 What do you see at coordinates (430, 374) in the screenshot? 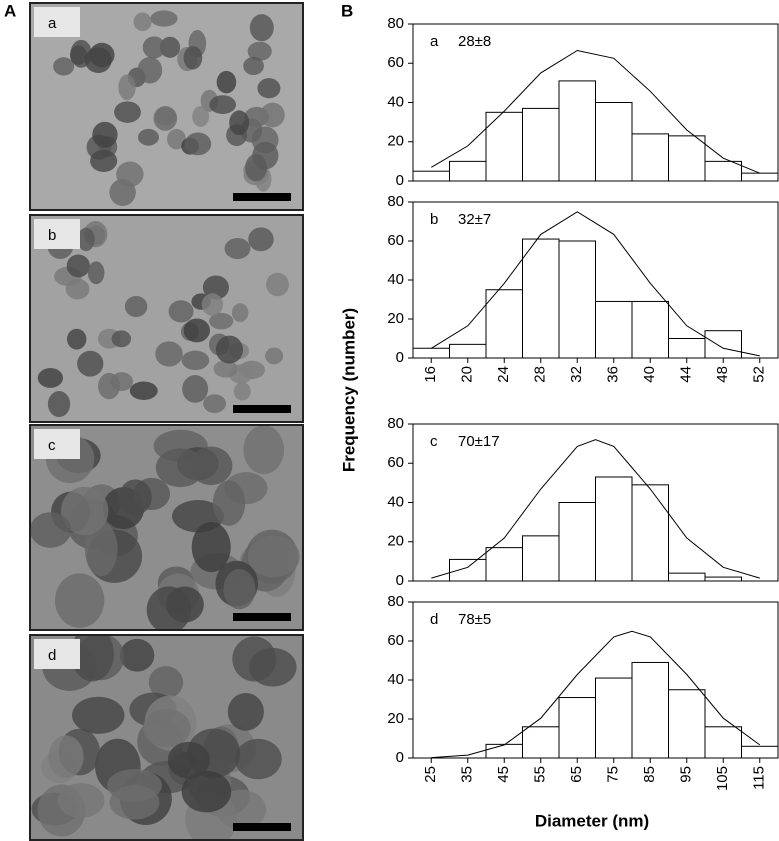
I see `x-tick-label: 16` at bounding box center [430, 374].